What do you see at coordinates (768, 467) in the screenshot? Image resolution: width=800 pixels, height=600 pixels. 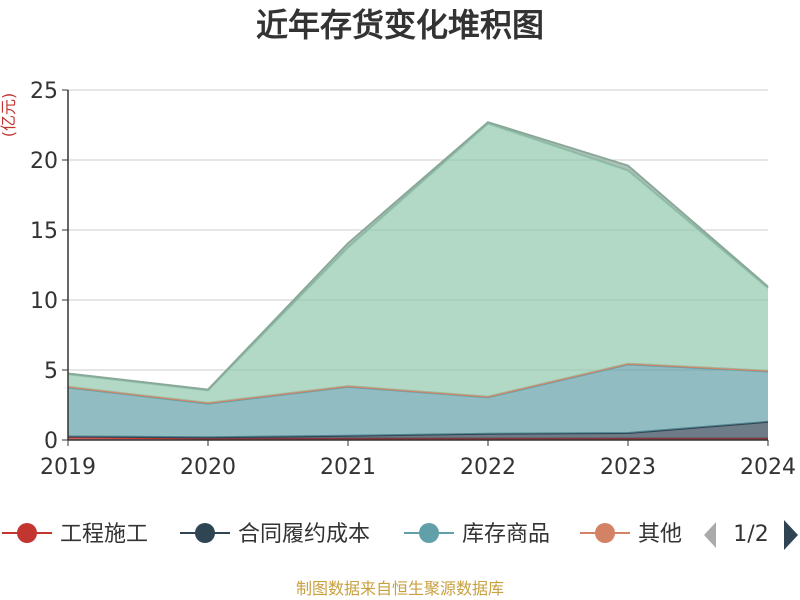 I see `x-tick-label: 2024` at bounding box center [768, 467].